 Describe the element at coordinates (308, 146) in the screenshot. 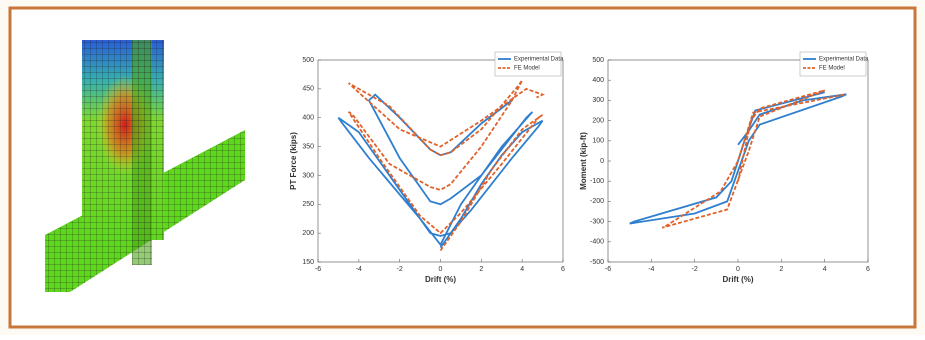

I see `y-tick-label: 350` at that location.